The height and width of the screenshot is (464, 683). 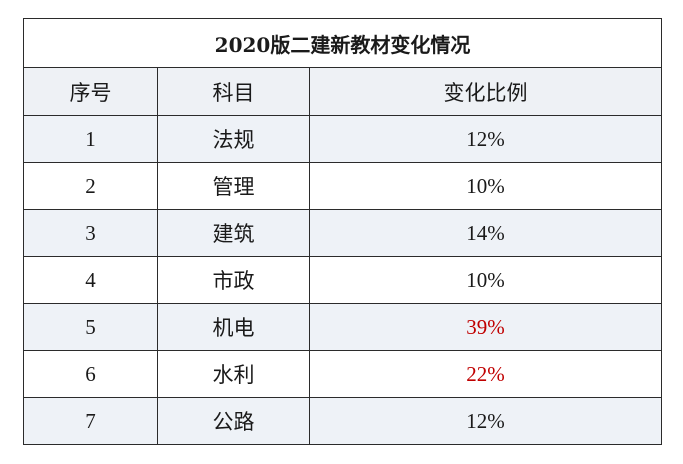 I want to click on header-change-ratio: 变化比例, so click(x=485, y=91).